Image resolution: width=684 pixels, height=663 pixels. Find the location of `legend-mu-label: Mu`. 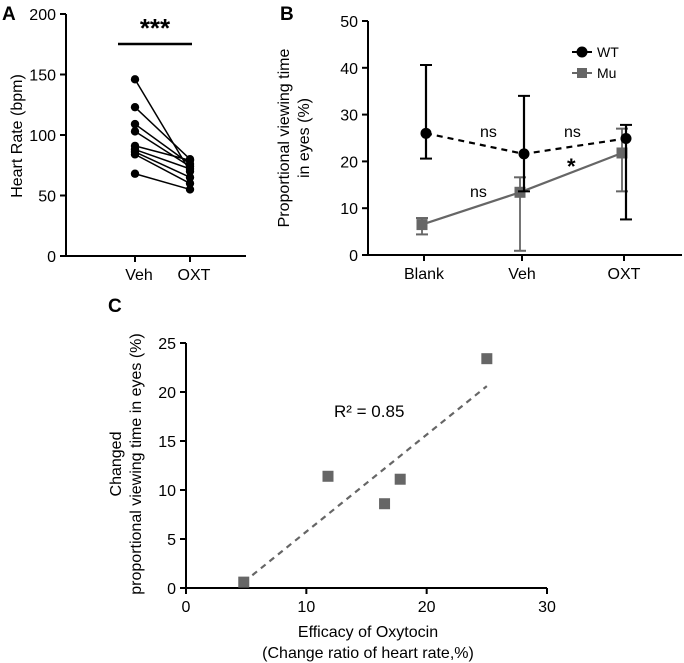

legend-mu-label: Mu is located at coordinates (606, 73).